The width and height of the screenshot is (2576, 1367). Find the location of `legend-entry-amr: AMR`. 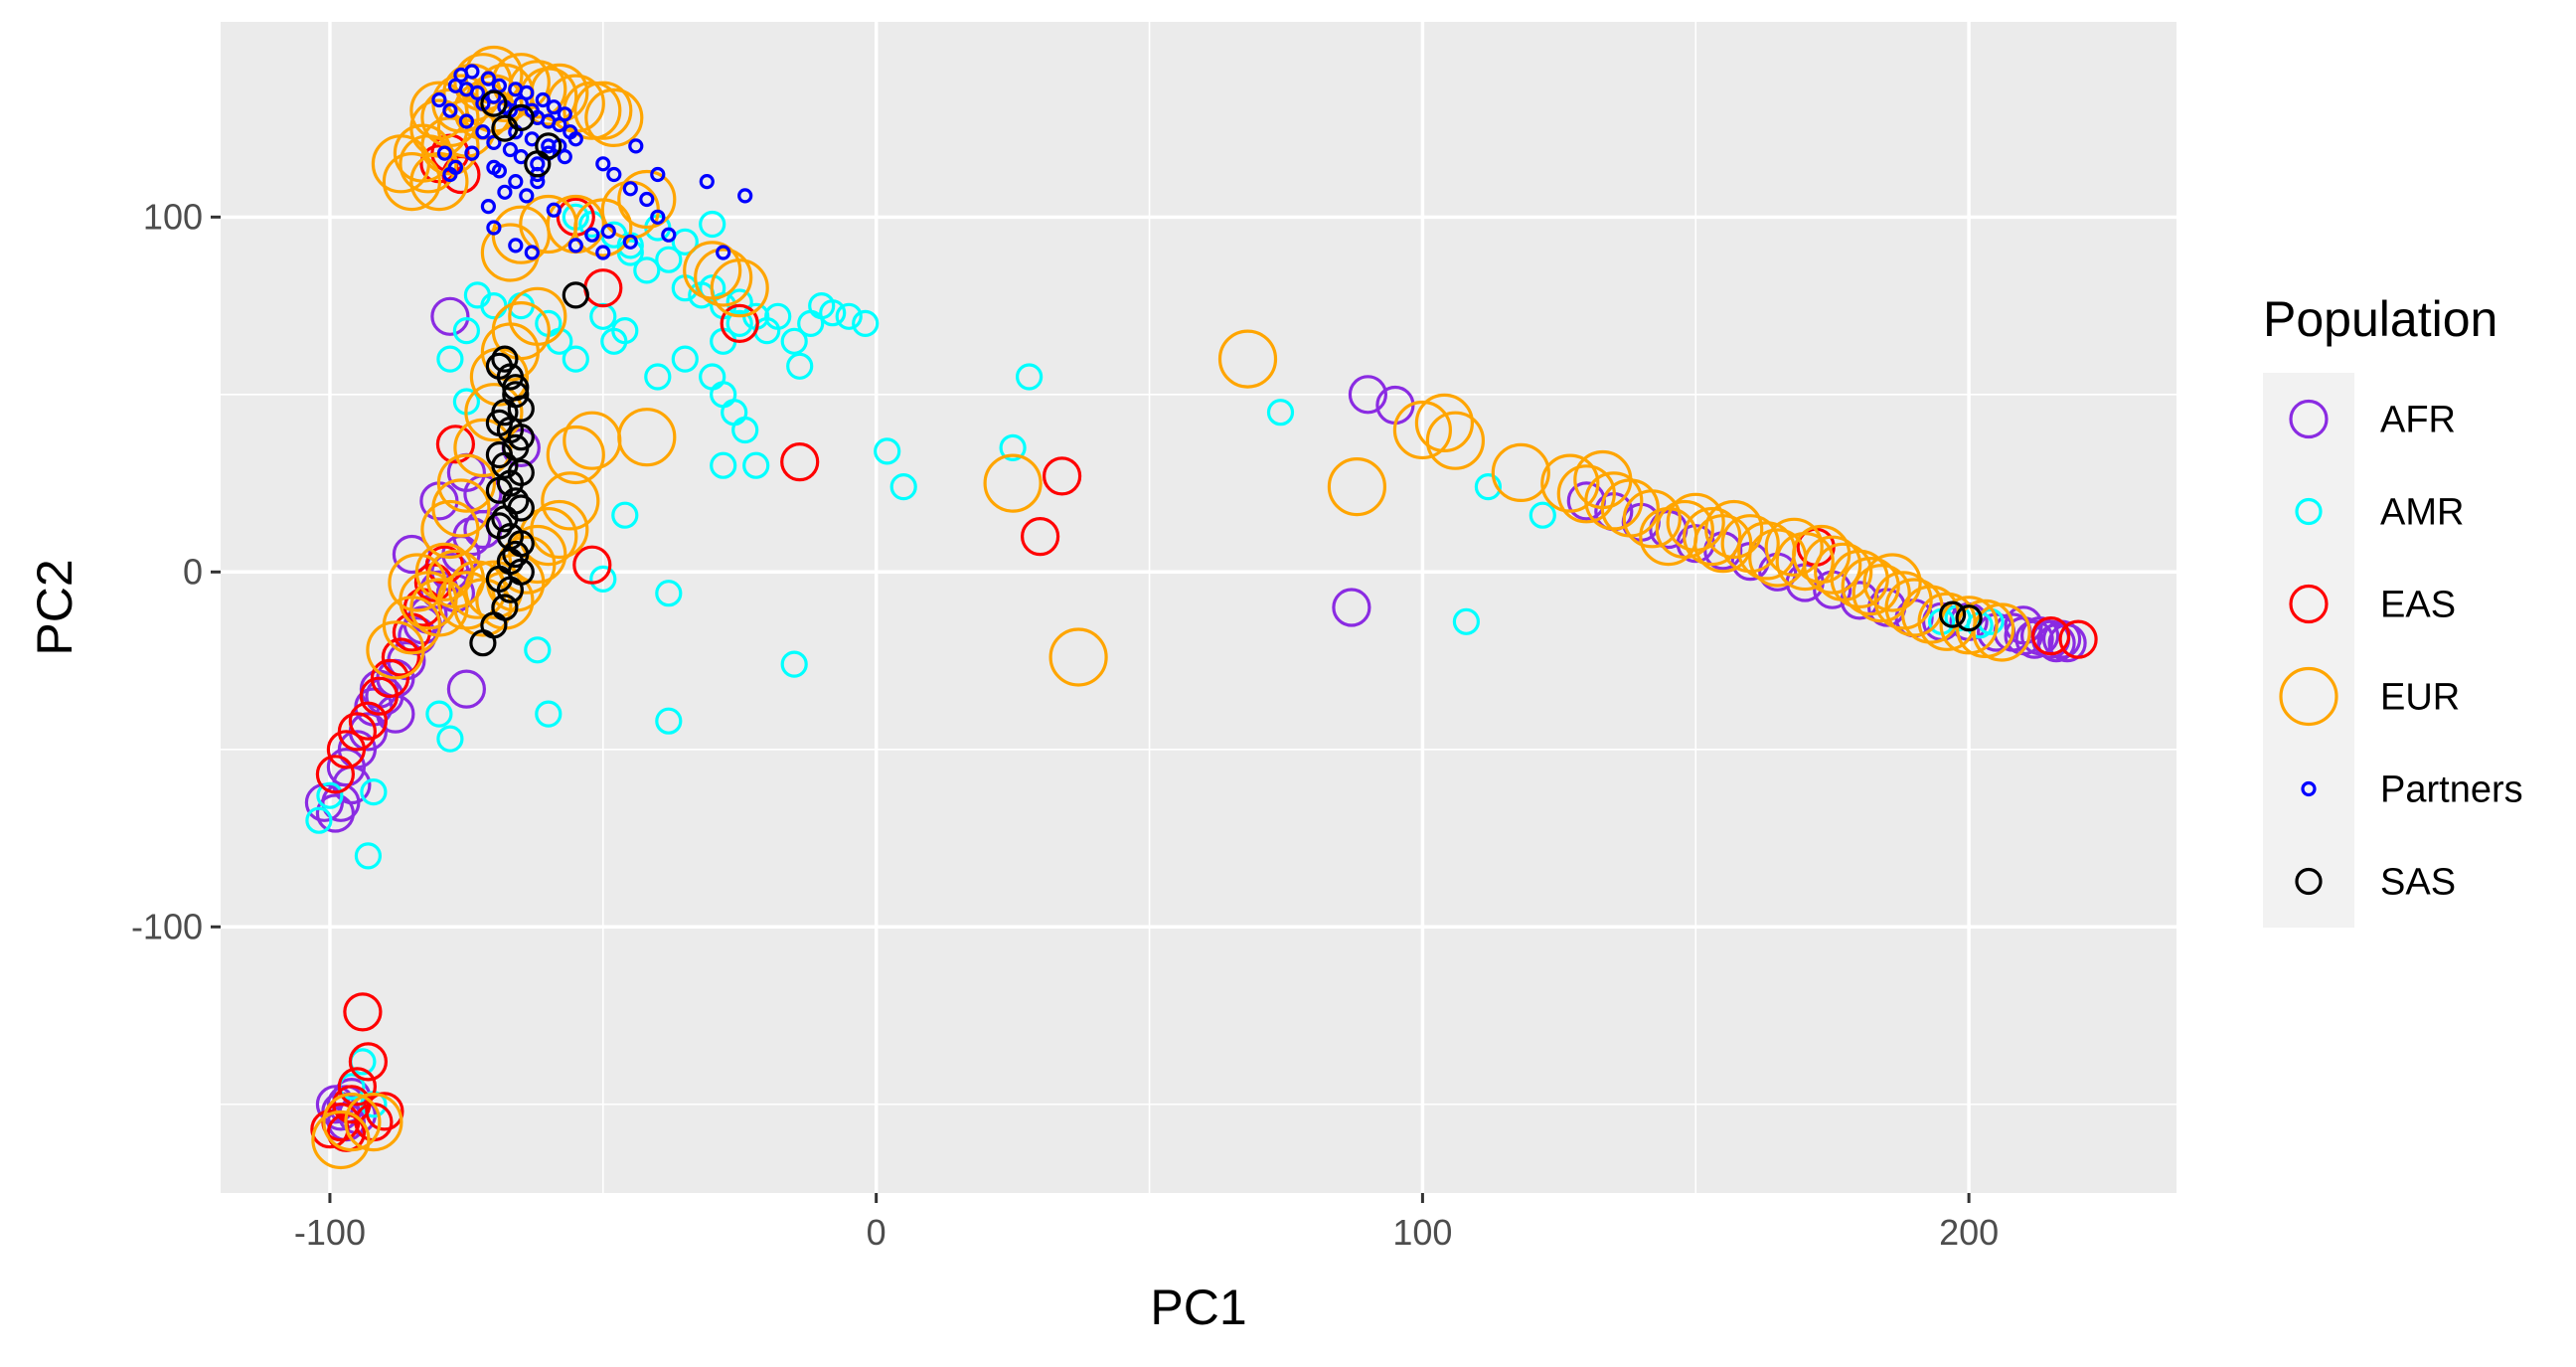

legend-entry-amr: AMR is located at coordinates (2379, 513).